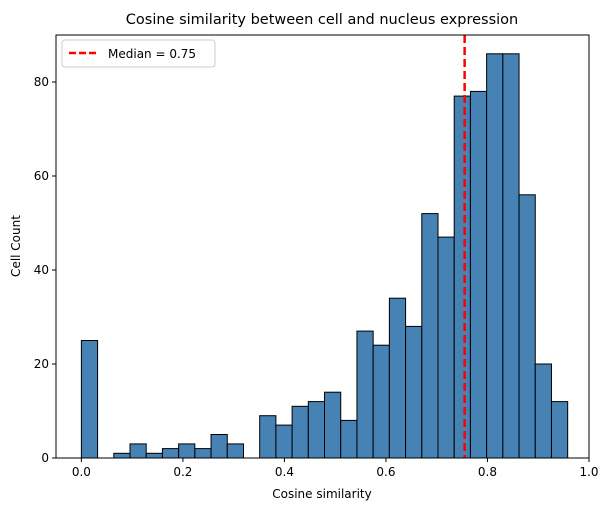 Image resolution: width=611 pixels, height=515 pixels. I want to click on x-tick-label: 0.2, so click(182, 472).